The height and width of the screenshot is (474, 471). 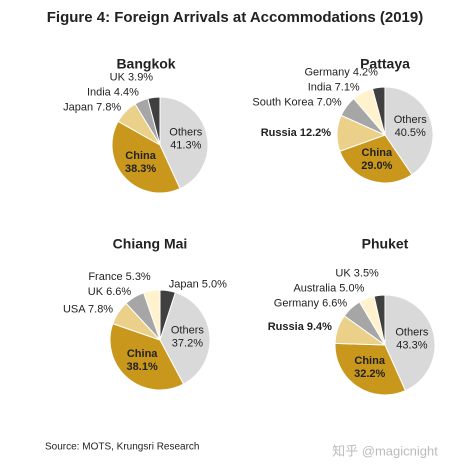 I want to click on value-label: 7.1%, so click(x=347, y=87).